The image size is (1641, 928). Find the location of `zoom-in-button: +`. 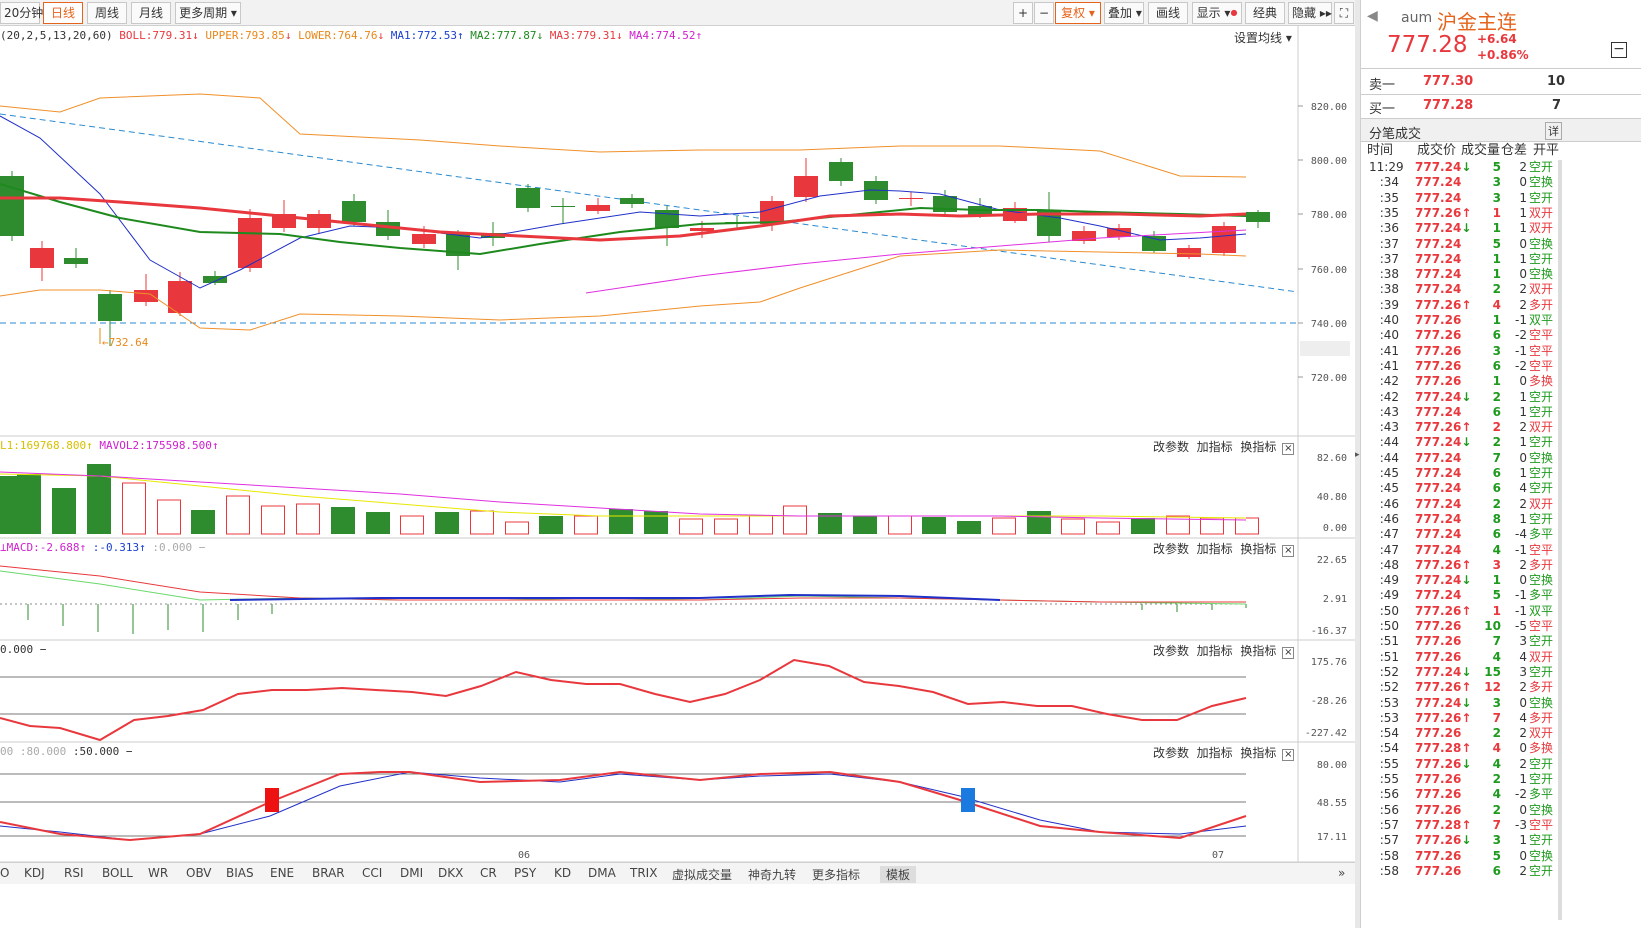

zoom-in-button: + is located at coordinates (1023, 13).